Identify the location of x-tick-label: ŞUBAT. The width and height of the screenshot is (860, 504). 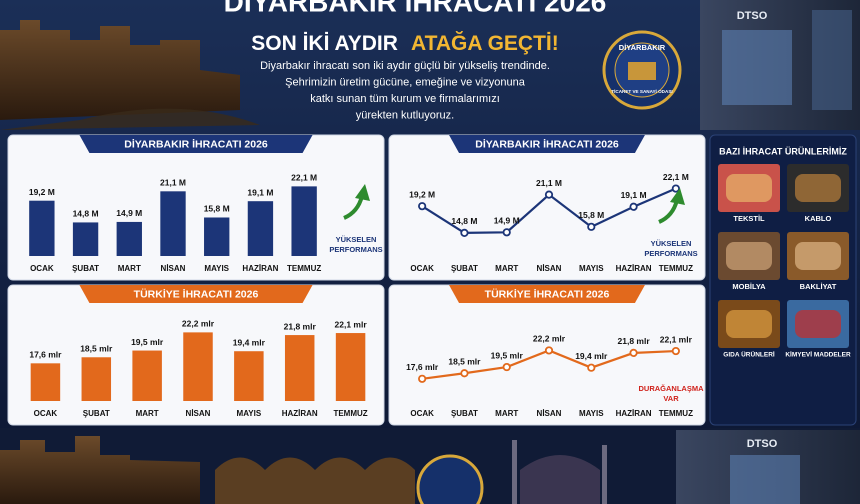
(85, 268).